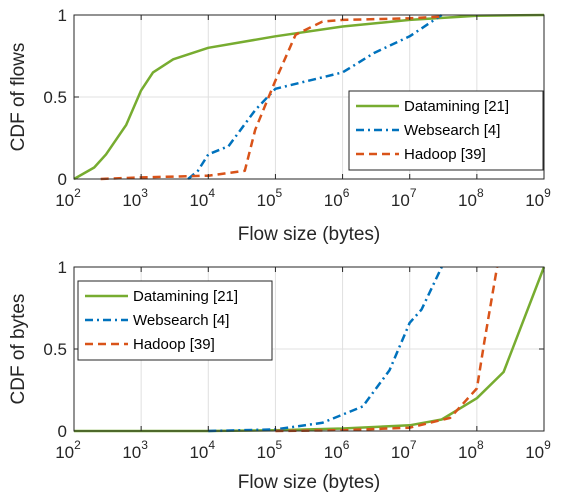  I want to click on y-axis-label: CDF of bytes, so click(18, 349).